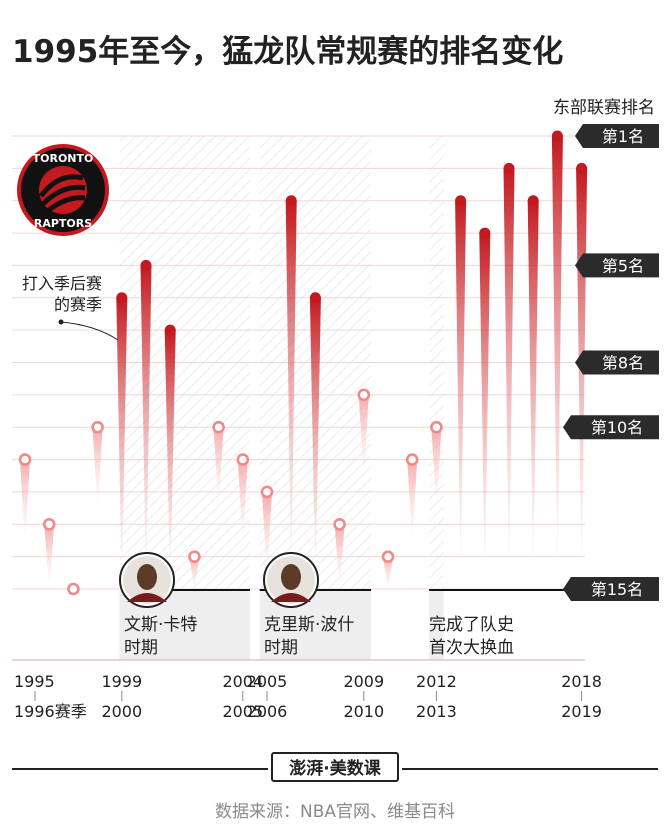 This screenshot has height=837, width=670. What do you see at coordinates (363, 681) in the screenshot?
I see `x-tick-label-start: 2009` at bounding box center [363, 681].